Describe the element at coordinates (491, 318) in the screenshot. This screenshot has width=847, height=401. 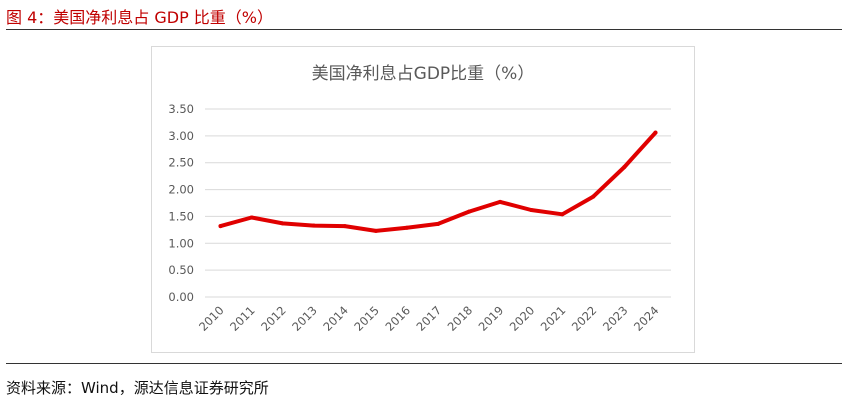
I see `x-tick-label: 2019` at that location.